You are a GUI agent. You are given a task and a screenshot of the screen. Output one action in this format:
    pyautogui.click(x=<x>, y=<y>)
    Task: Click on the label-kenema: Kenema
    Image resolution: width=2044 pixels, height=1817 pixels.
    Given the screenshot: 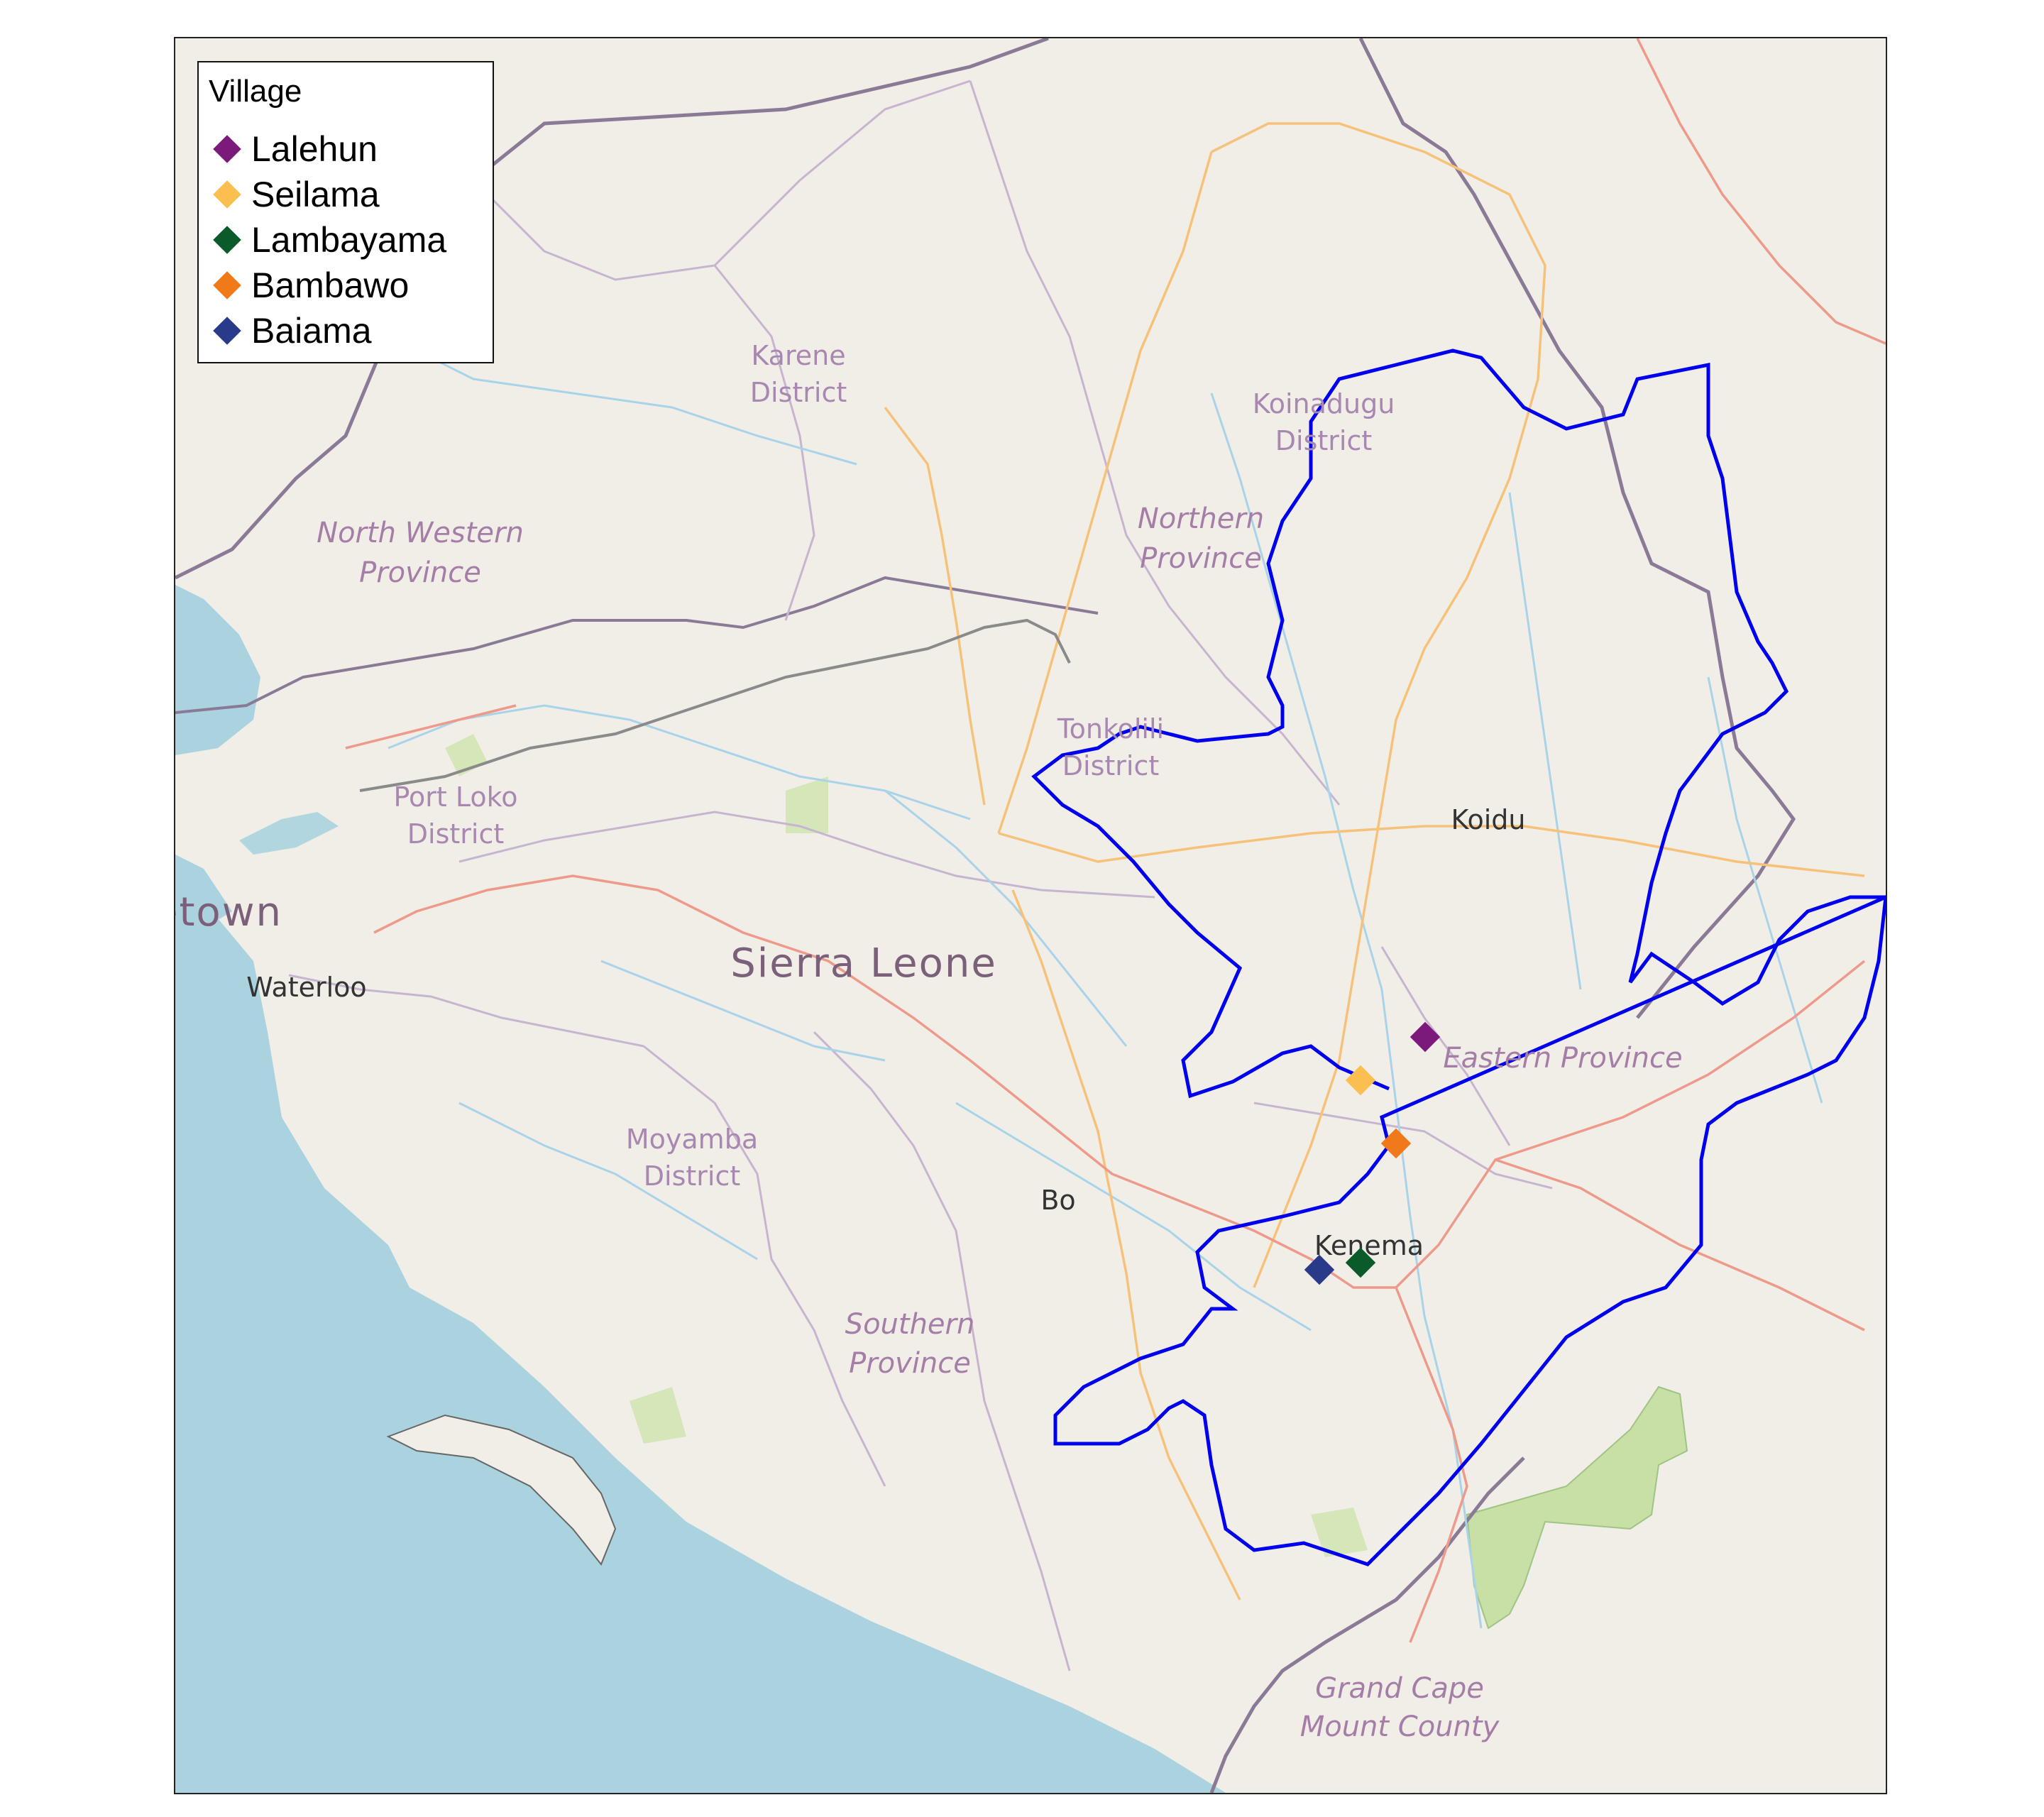 What is the action you would take?
    pyautogui.click(x=1369, y=1245)
    